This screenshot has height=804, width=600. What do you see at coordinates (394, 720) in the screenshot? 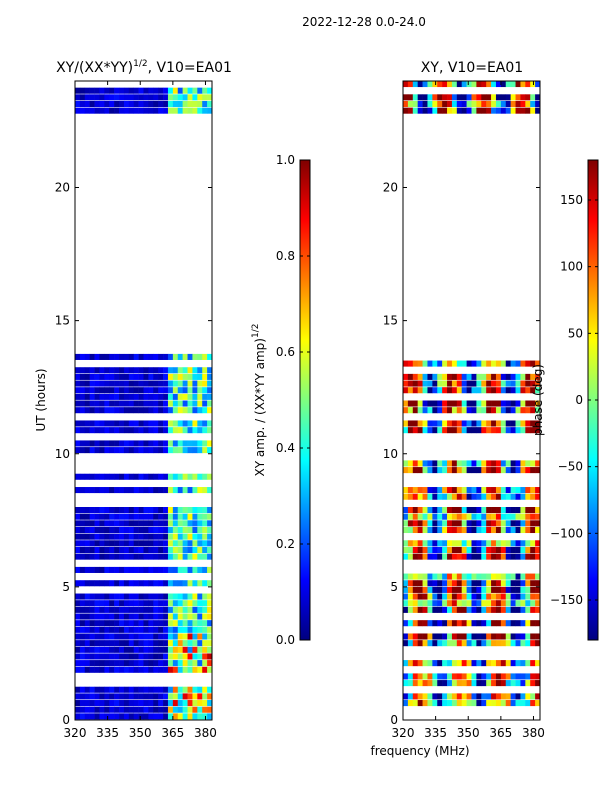
I see `y-tick-label: 0` at bounding box center [394, 720].